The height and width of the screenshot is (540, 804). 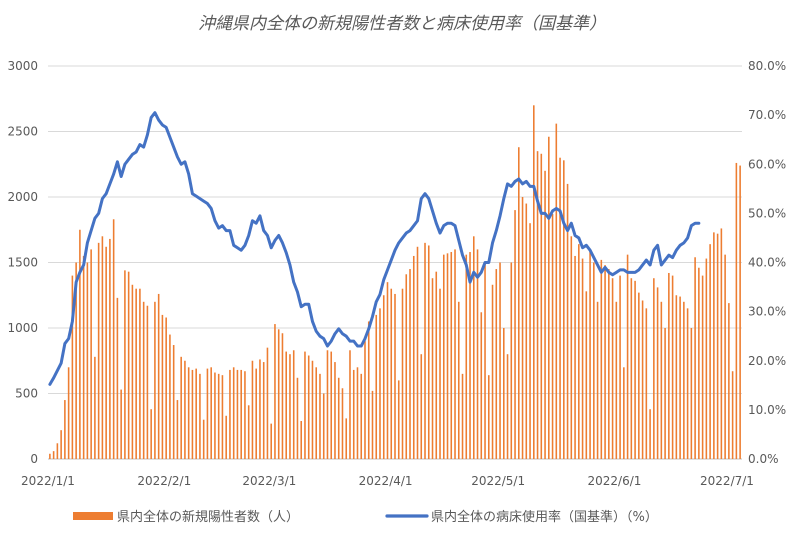 What do you see at coordinates (767, 164) in the screenshot?
I see `y-right-tick-label: 60.0%` at bounding box center [767, 164].